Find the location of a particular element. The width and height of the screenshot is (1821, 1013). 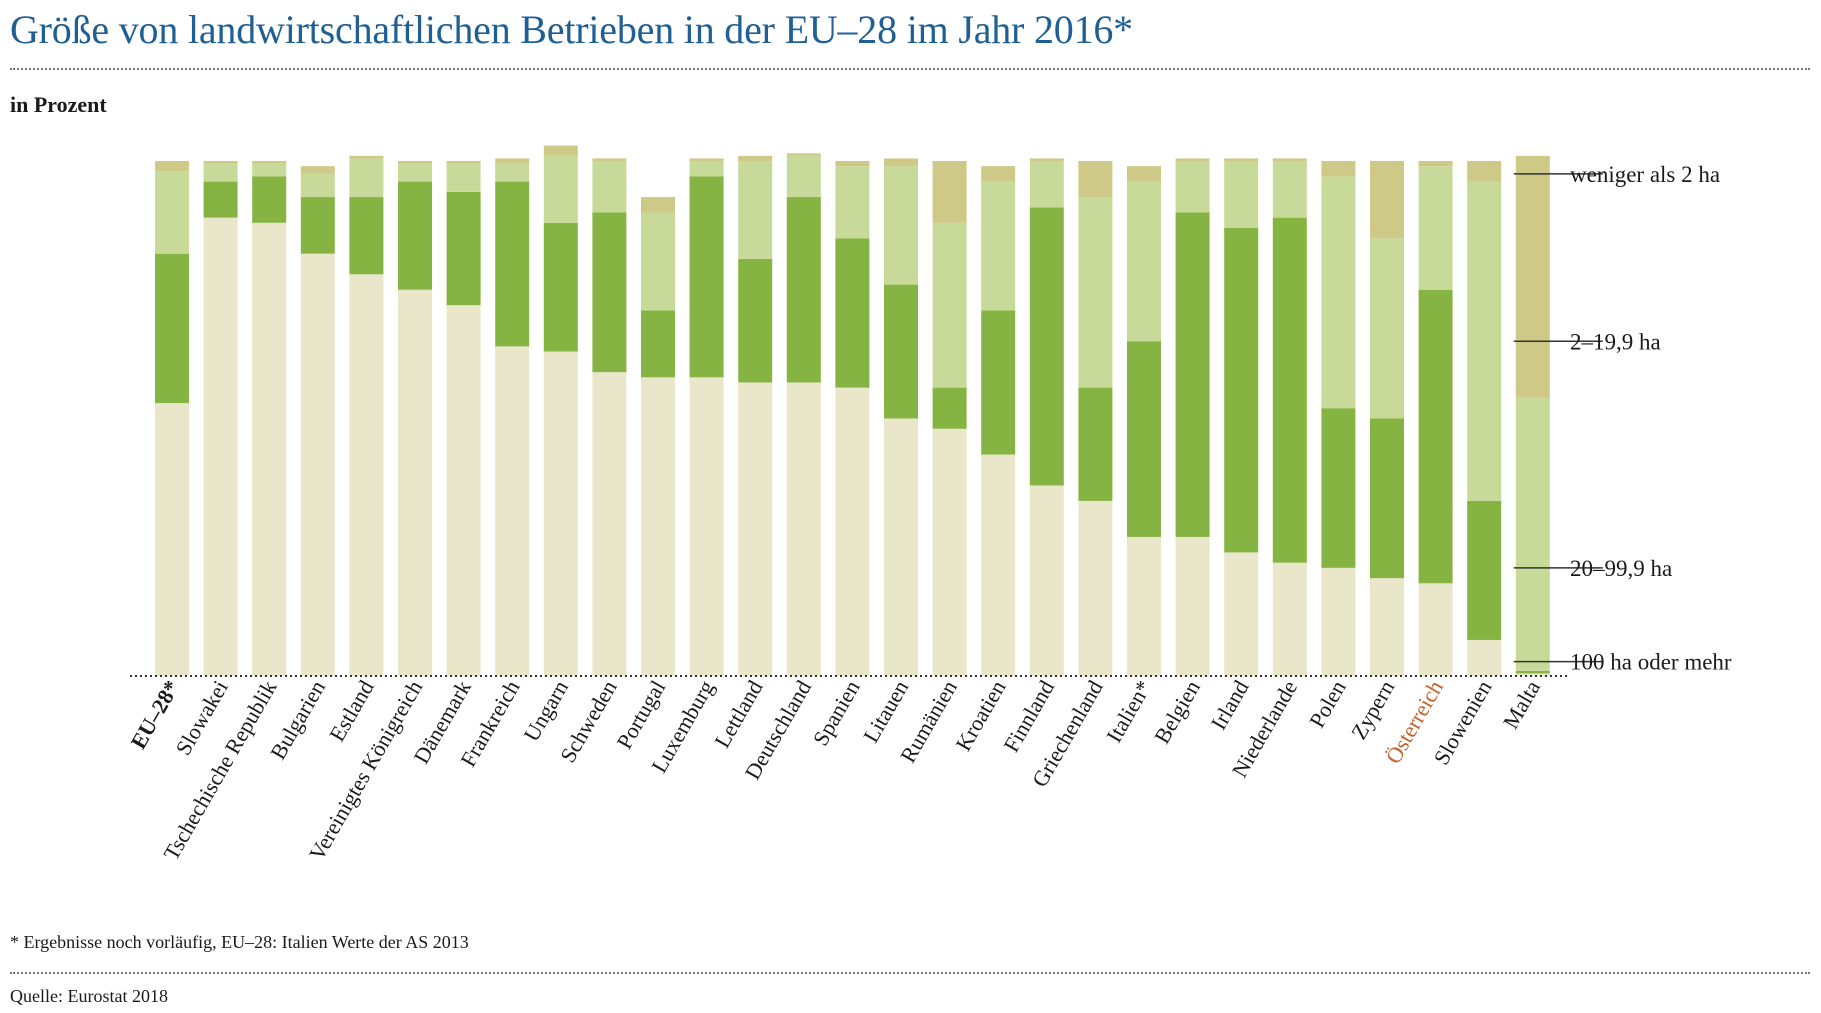

title-divider is located at coordinates (910, 69).